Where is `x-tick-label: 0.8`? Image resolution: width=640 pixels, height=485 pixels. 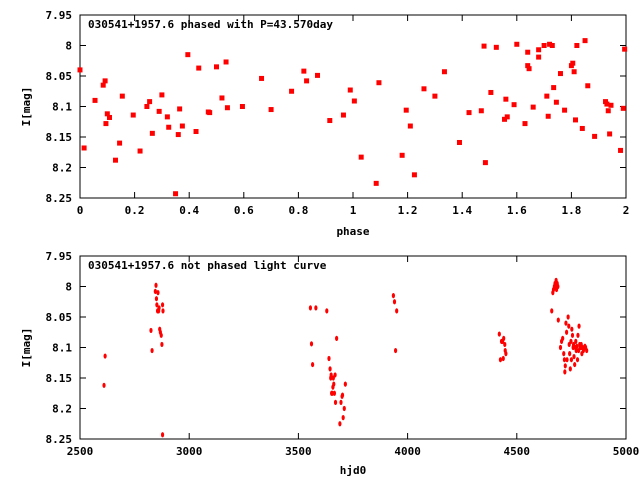 x-tick-label: 0.8 is located at coordinates (298, 210).